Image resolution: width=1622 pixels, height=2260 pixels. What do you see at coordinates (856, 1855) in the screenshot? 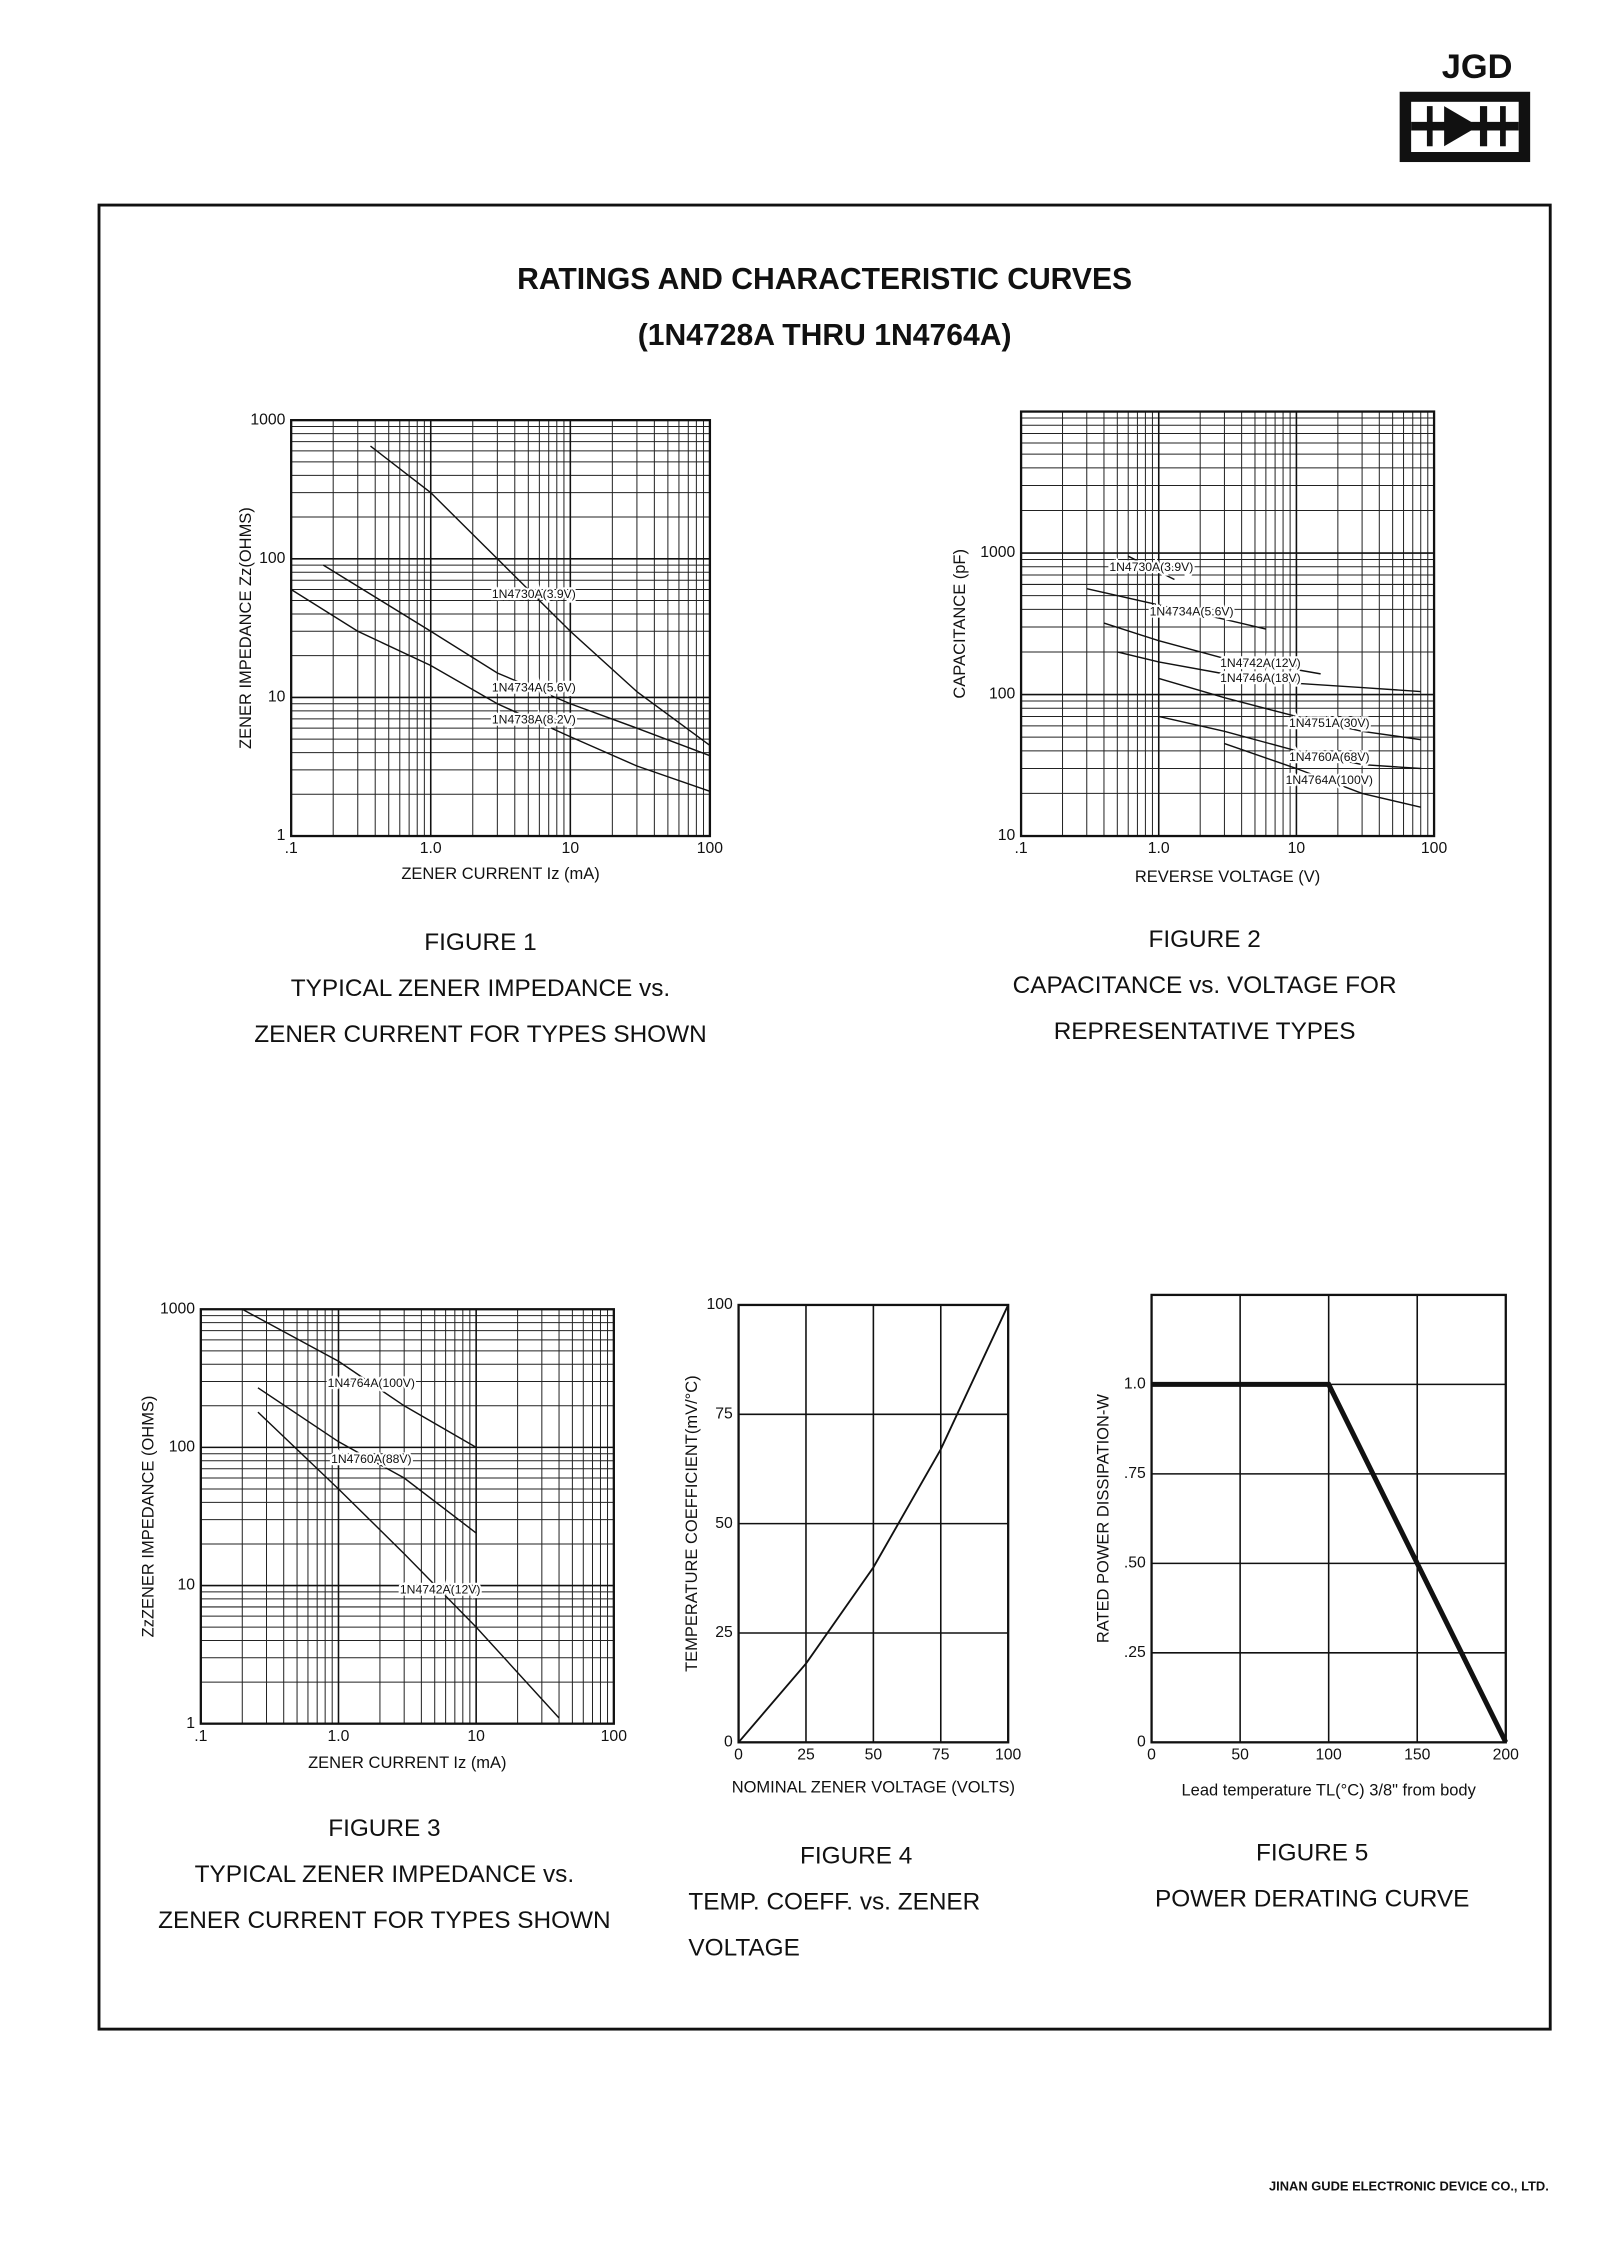
I see `figure-title: FIGURE 4` at bounding box center [856, 1855].